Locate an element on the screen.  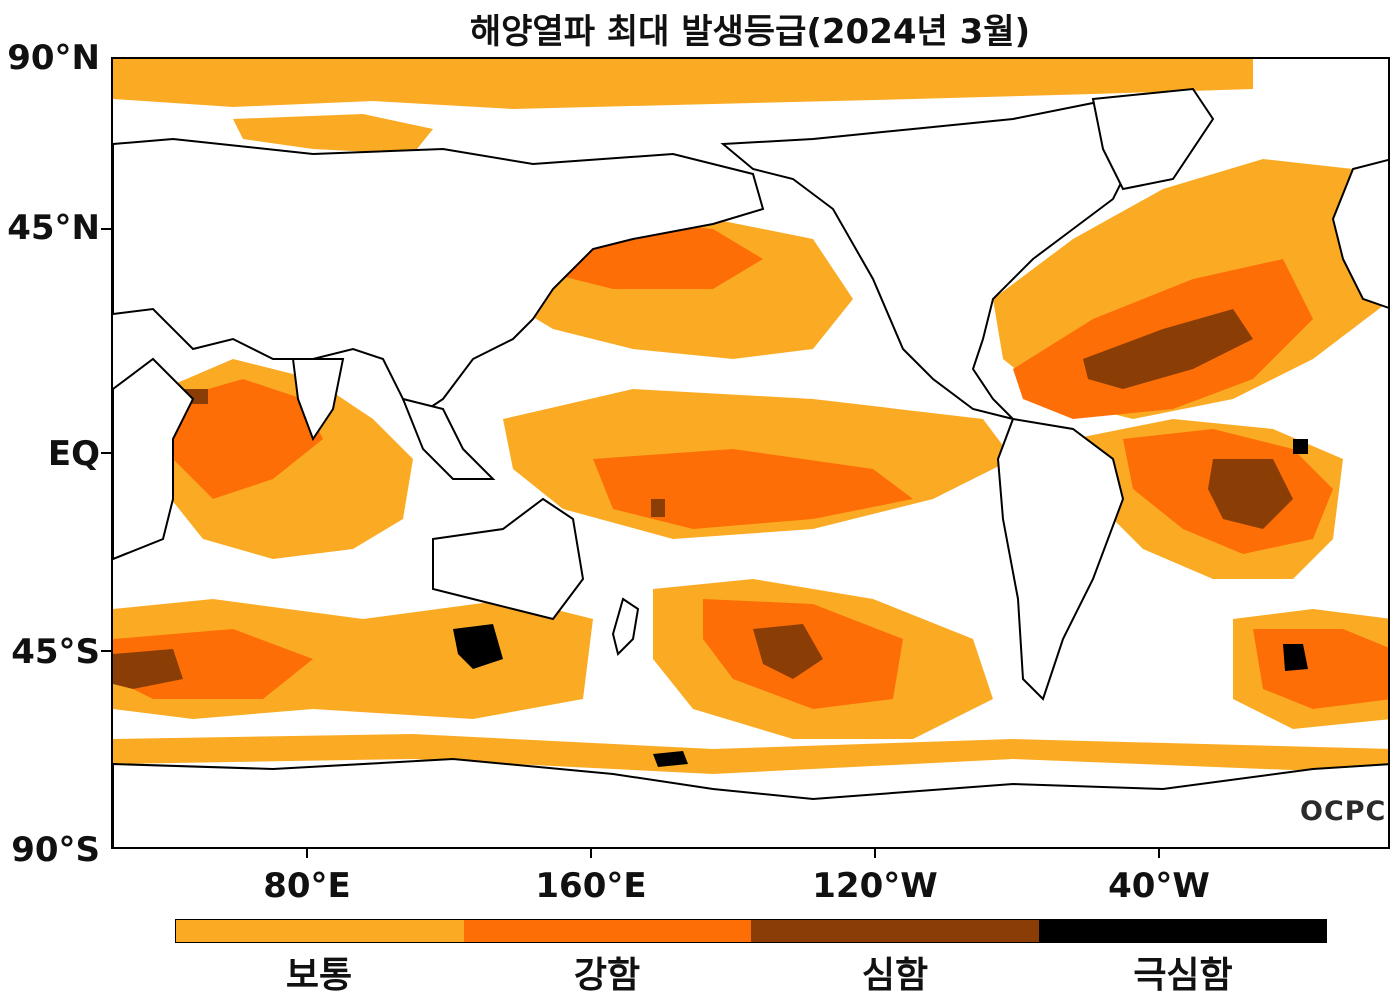
land-southeast-asia is located at coordinates (448, 438).